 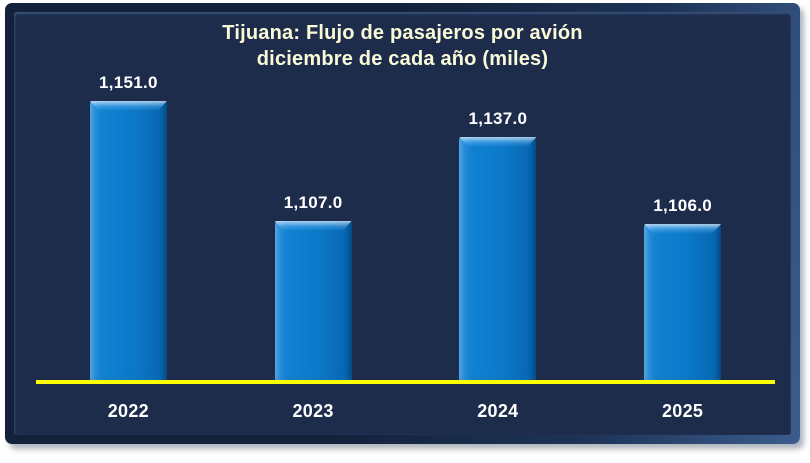 I want to click on x-axis-tick-label: 2025, so click(x=683, y=411).